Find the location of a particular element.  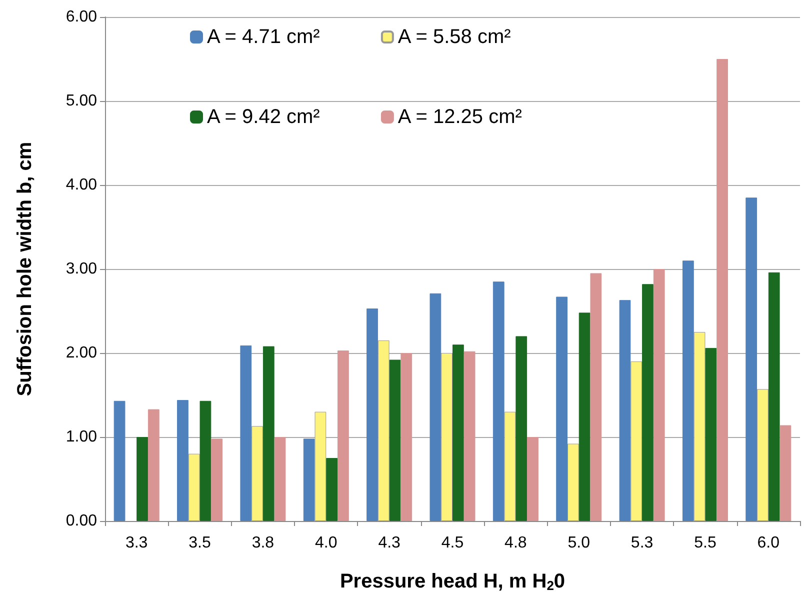

x-tick-label: 4.5 is located at coordinates (452, 543).